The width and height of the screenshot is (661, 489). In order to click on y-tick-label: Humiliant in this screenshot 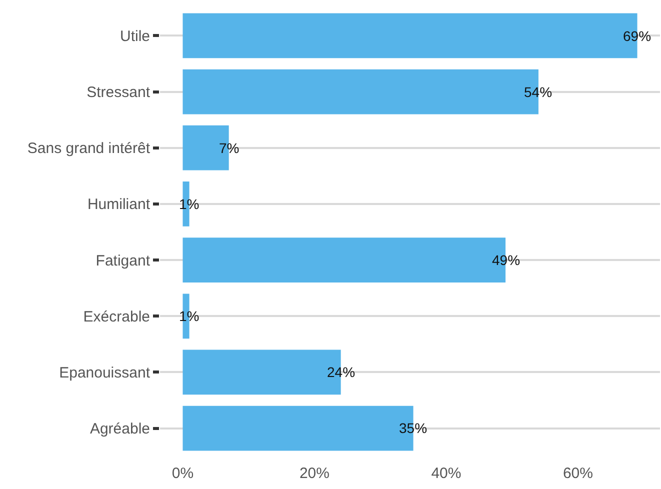, I will do `click(119, 205)`.